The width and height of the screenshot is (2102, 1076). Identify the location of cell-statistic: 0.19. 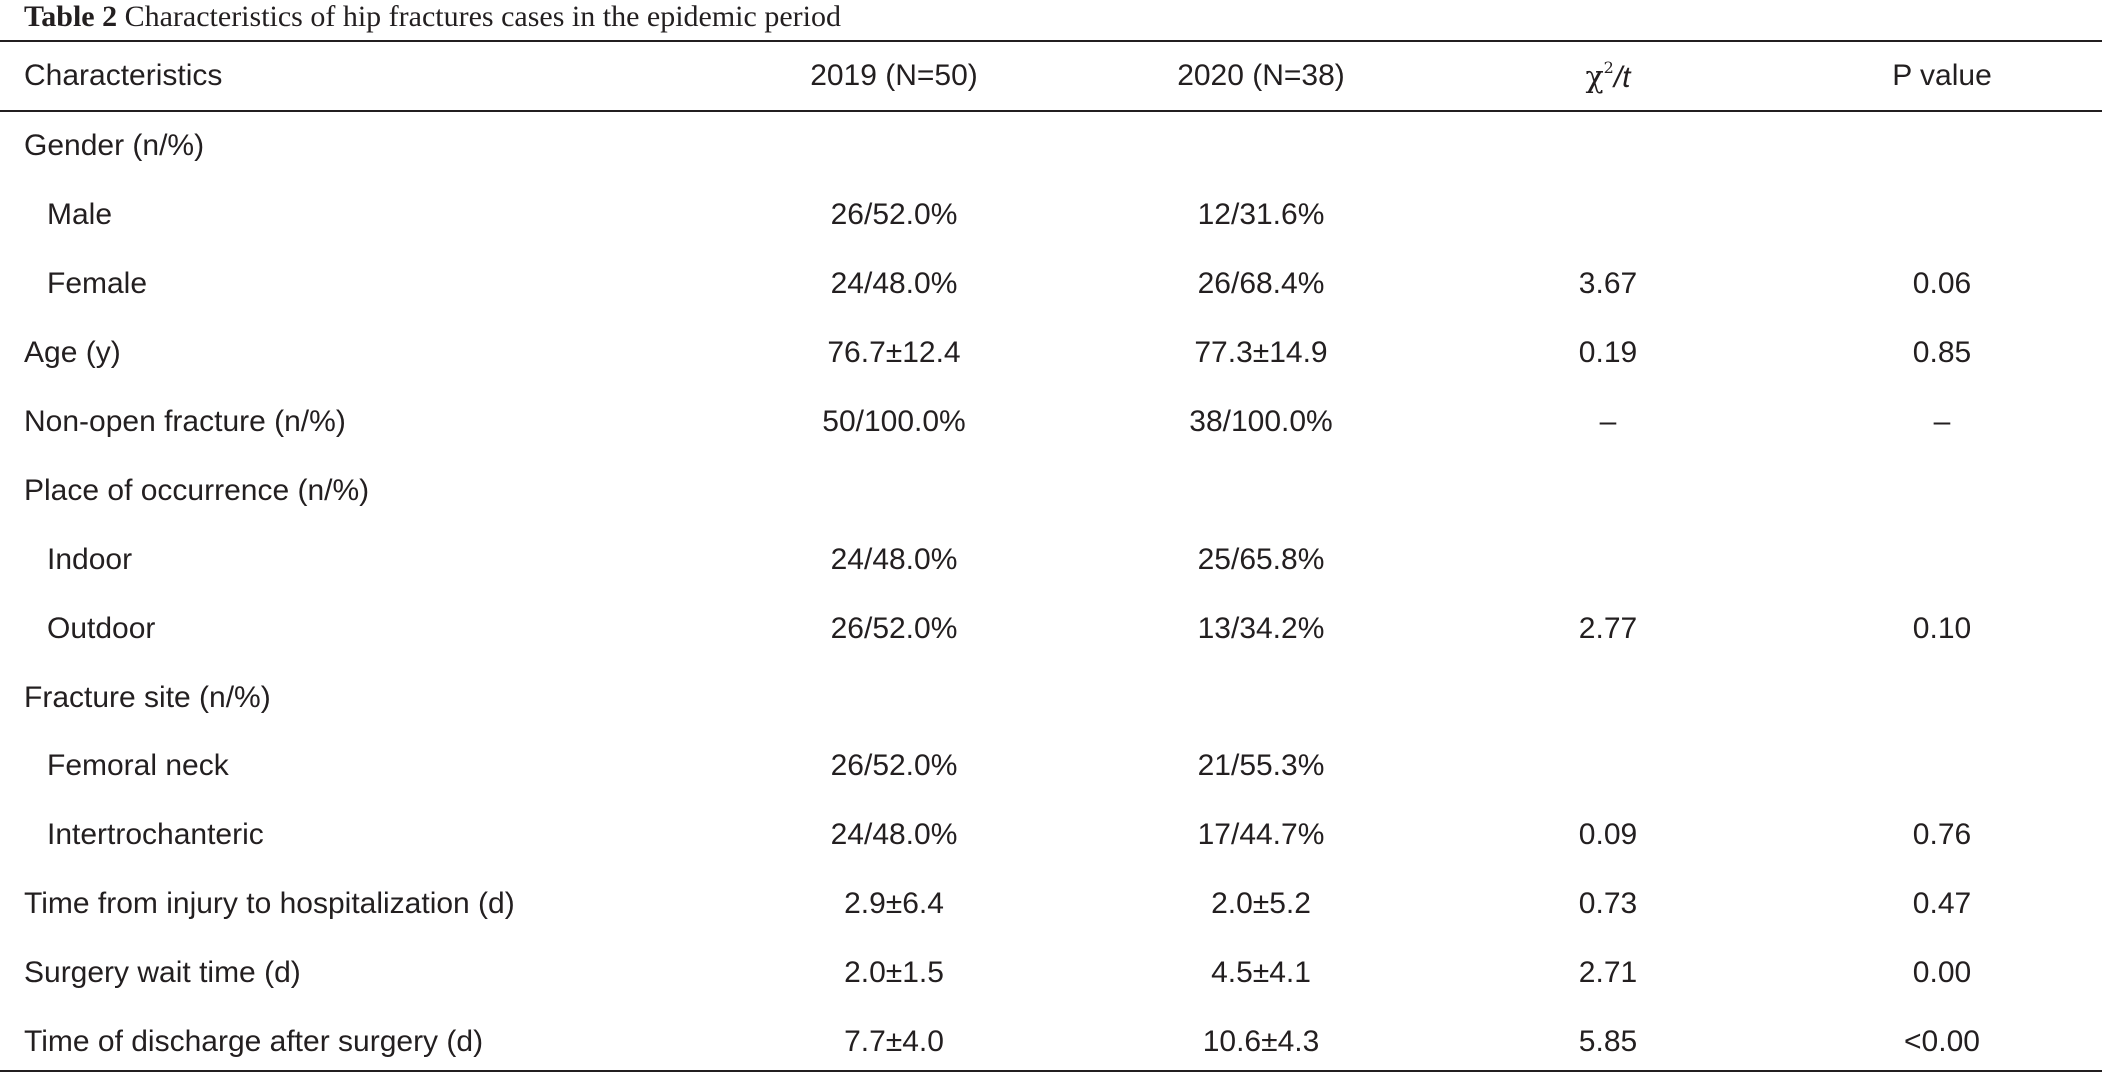
(1608, 353).